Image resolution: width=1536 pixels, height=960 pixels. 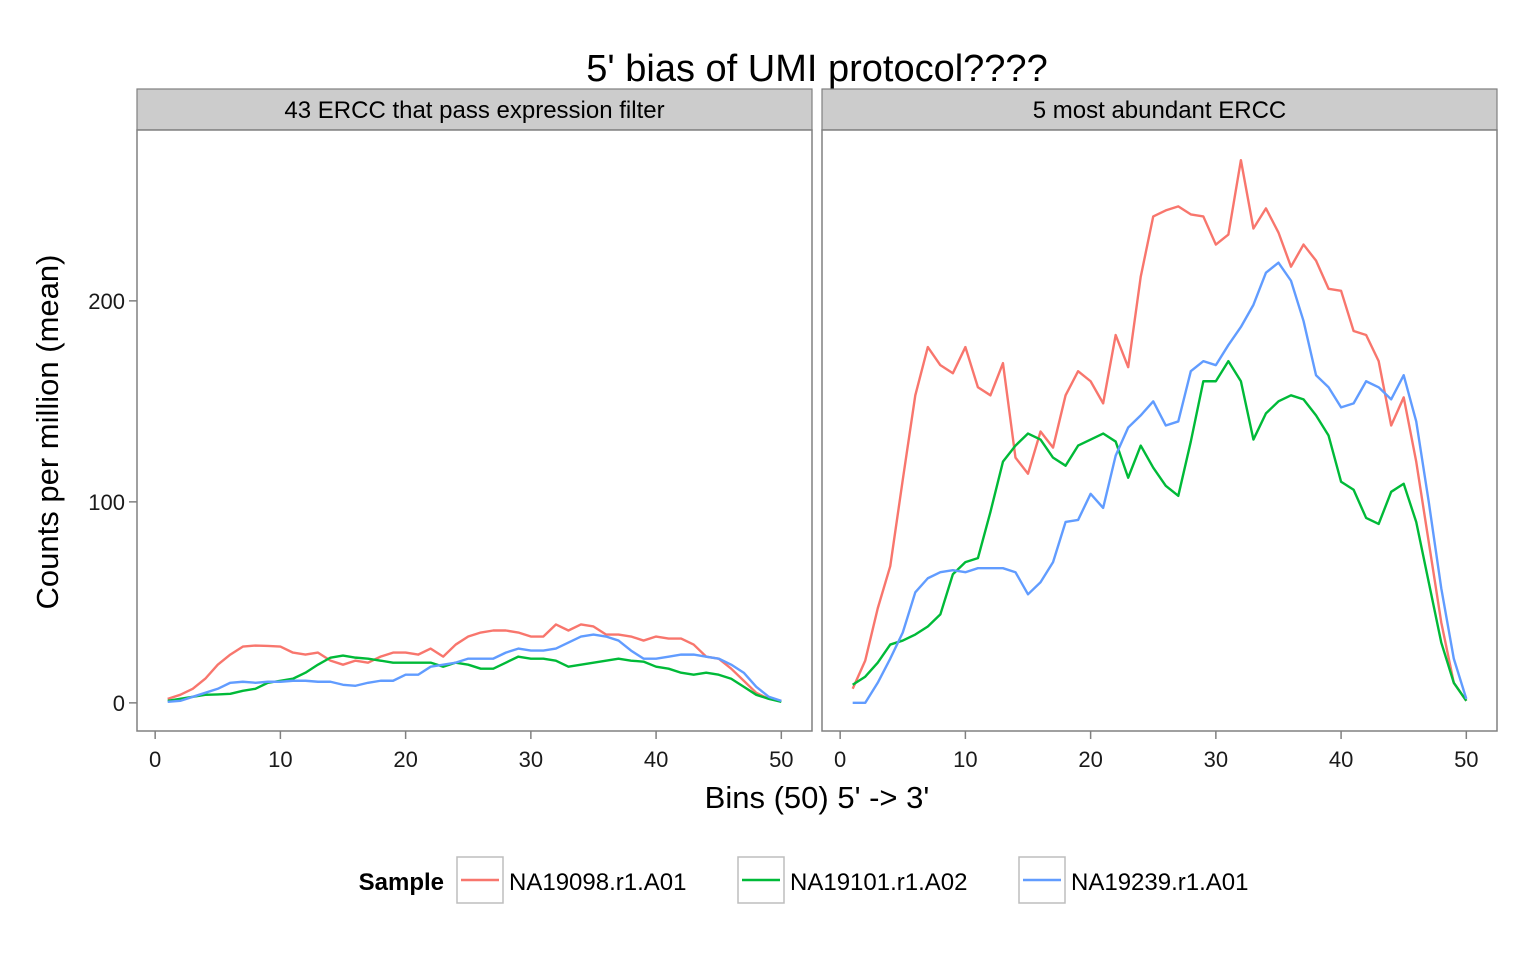 I want to click on series-line-left-na19098-r1-a01, so click(x=474, y=663).